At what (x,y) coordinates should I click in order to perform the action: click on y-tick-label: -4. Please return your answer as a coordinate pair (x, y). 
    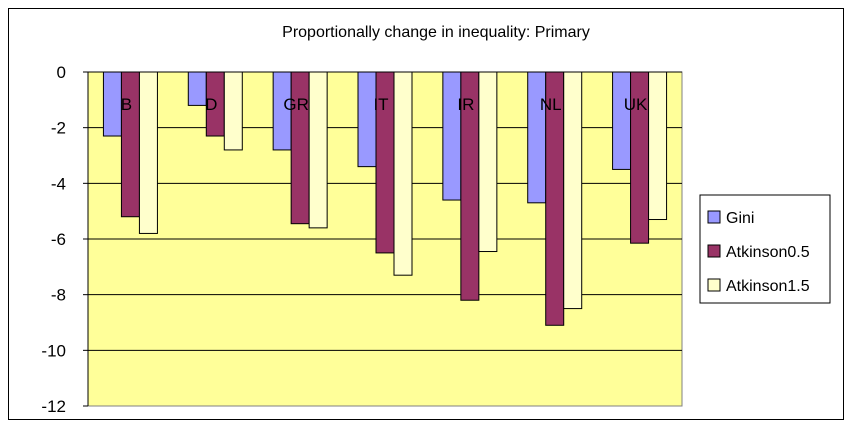
    Looking at the image, I should click on (58, 183).